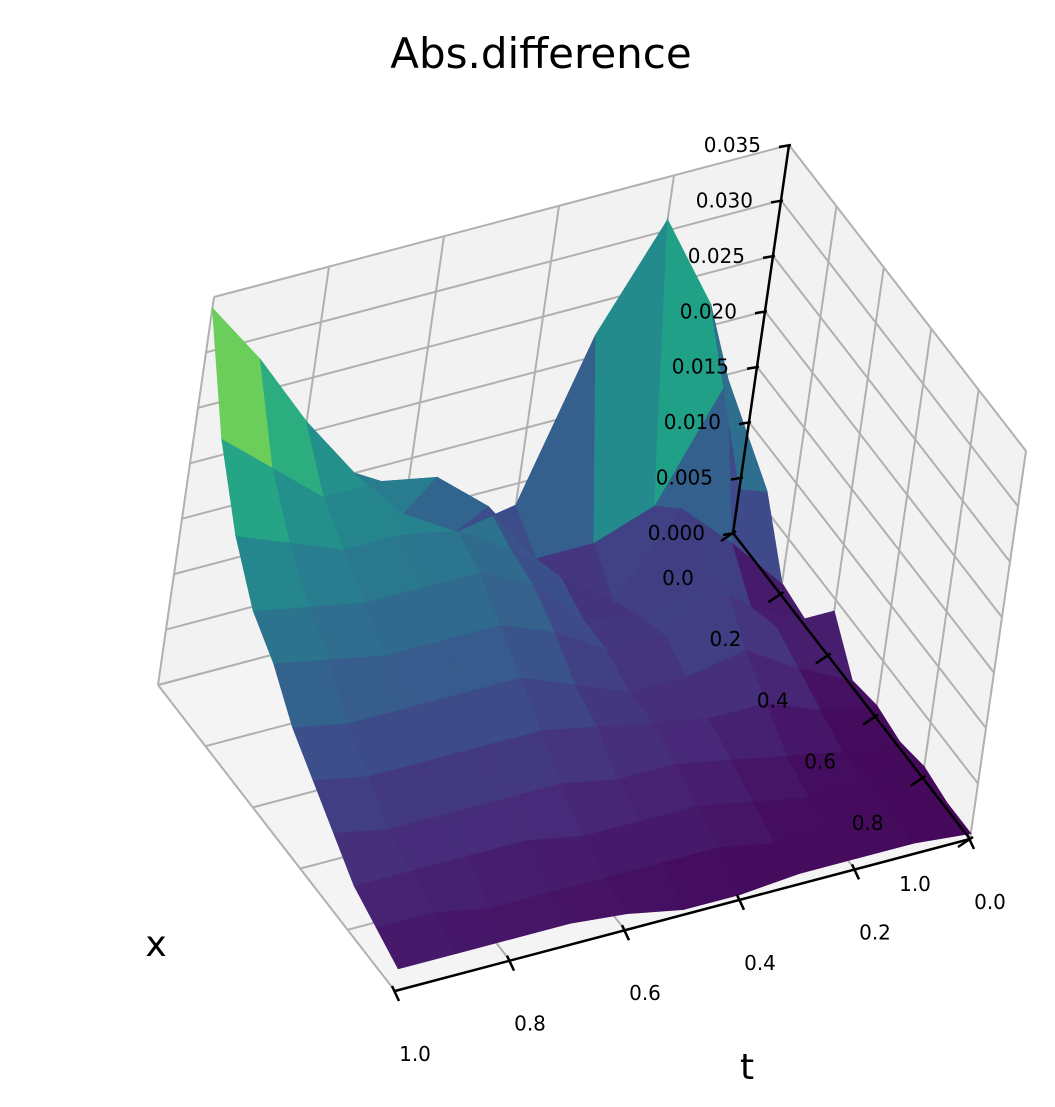 Image resolution: width=1055 pixels, height=1107 pixels. What do you see at coordinates (678, 578) in the screenshot?
I see `x-tick-label: 0.0` at bounding box center [678, 578].